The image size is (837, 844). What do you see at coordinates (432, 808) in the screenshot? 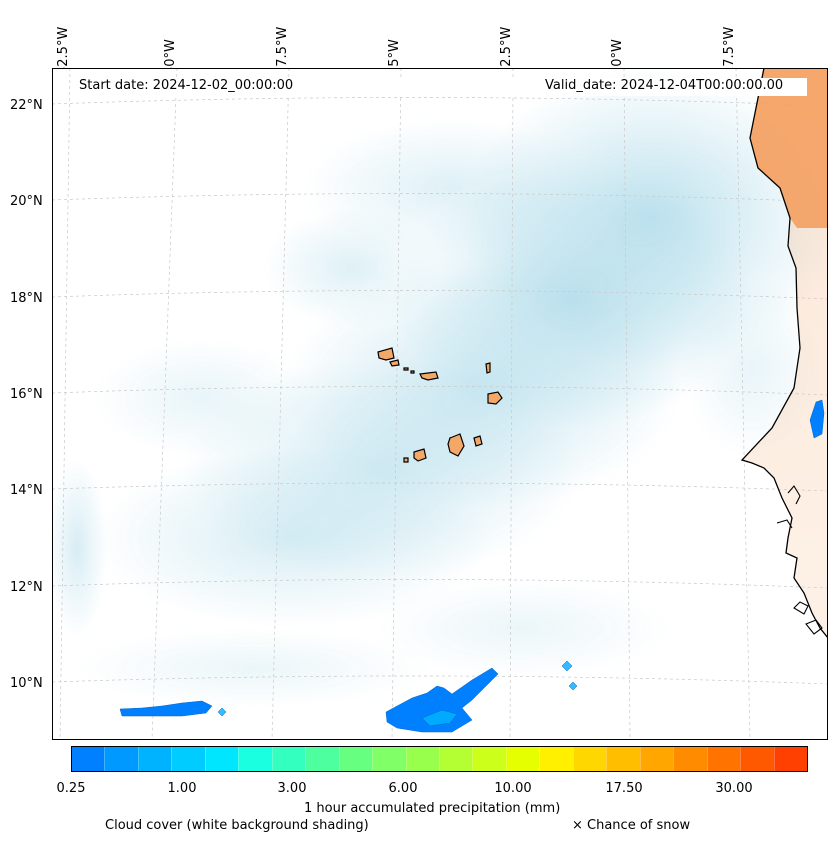
I see `colorbar-label: 1 hour accumulated precipitation (mm)` at bounding box center [432, 808].